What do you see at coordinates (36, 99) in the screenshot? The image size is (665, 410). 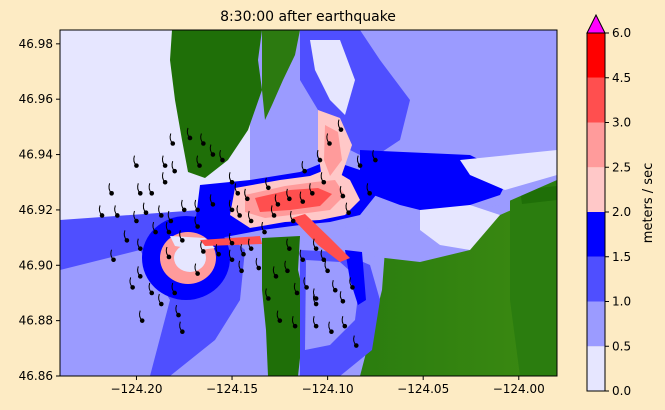 I see `y-tick-label: 46.96` at bounding box center [36, 99].